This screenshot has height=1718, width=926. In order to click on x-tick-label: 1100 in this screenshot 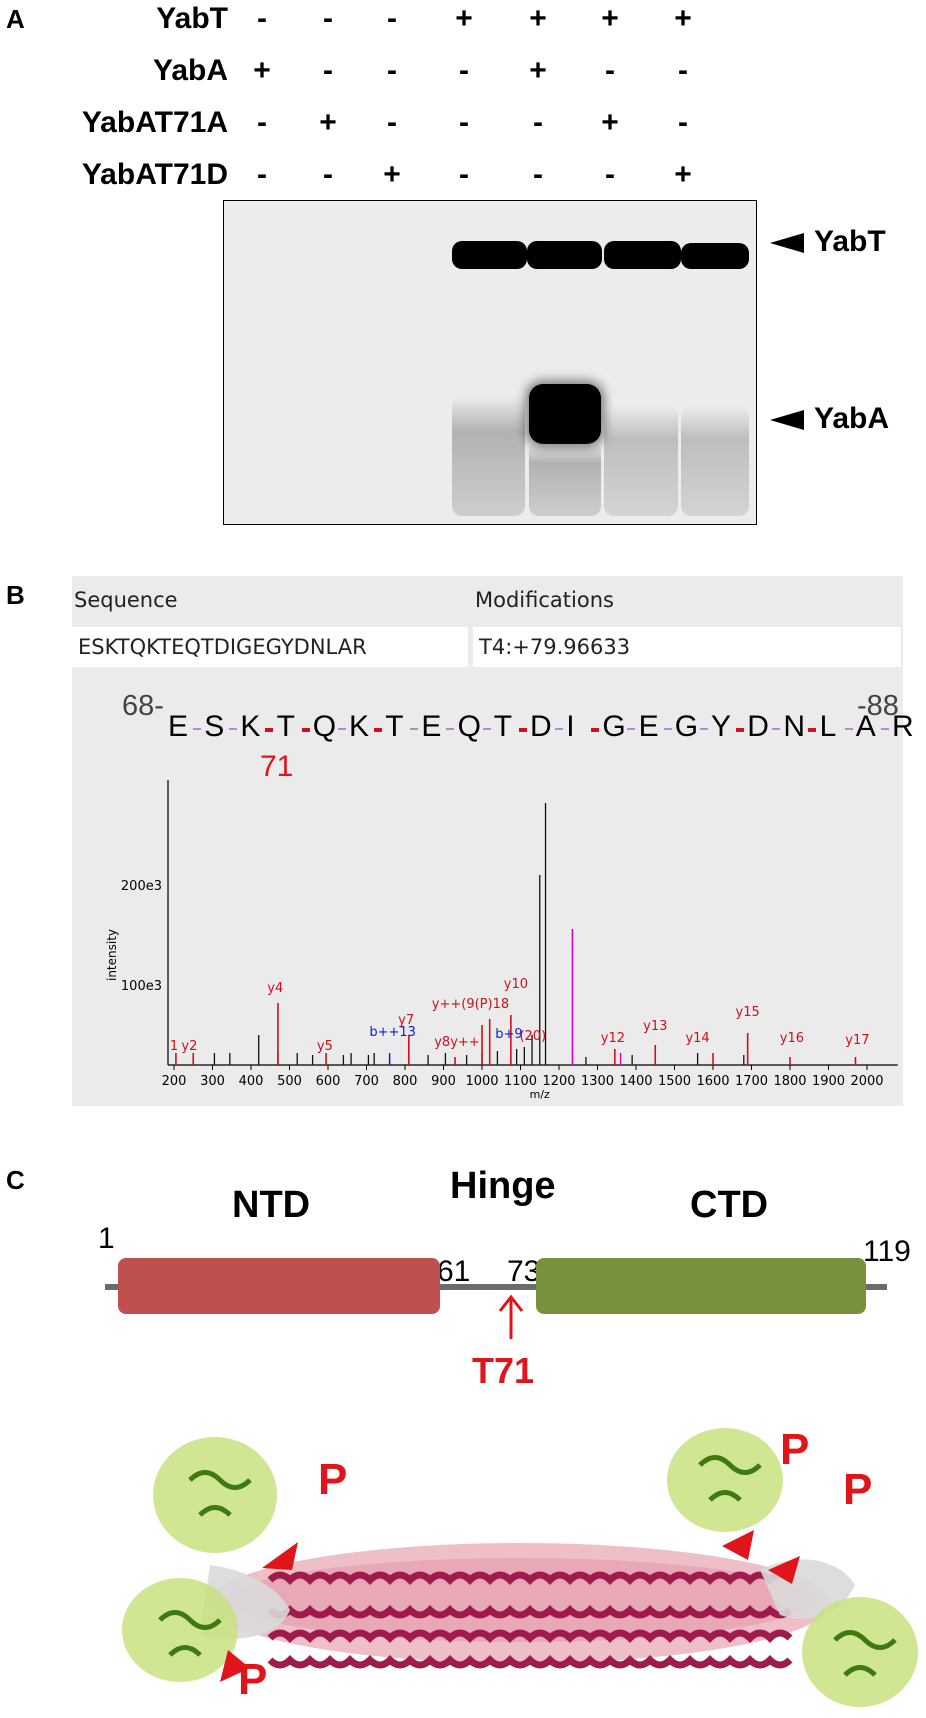, I will do `click(520, 1081)`.